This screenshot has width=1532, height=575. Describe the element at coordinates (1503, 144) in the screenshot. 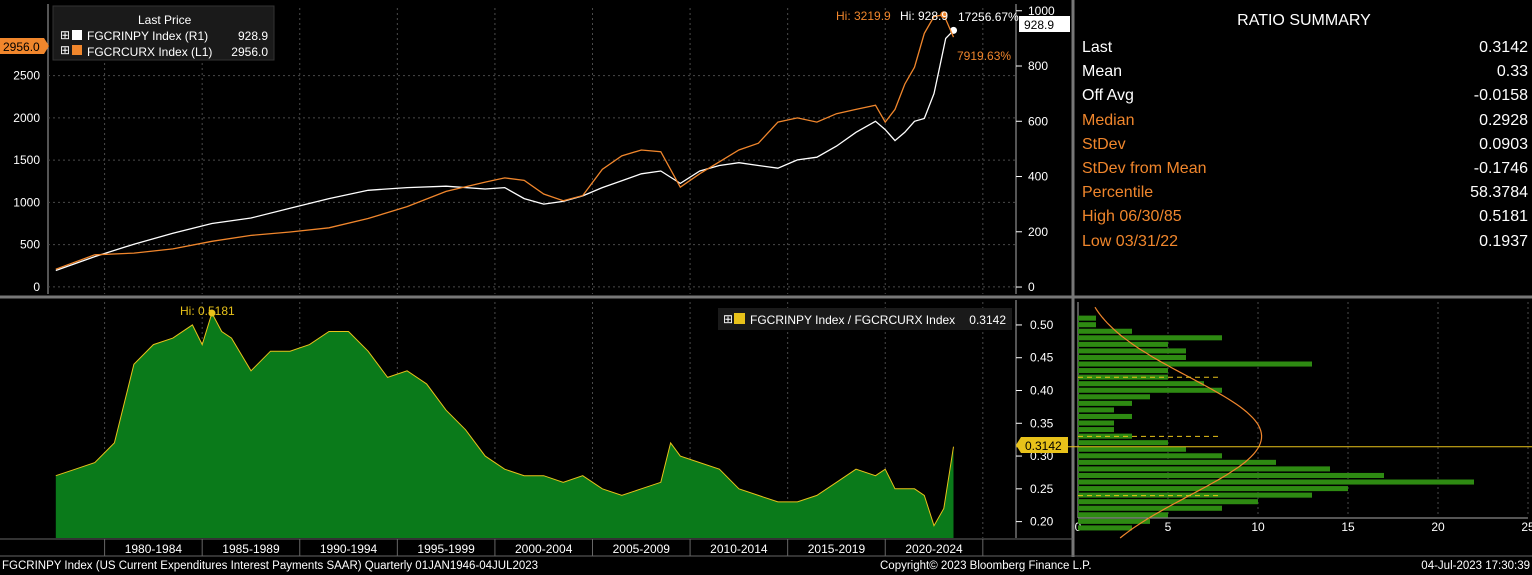

I see `summary-row-value: 0.0903` at that location.